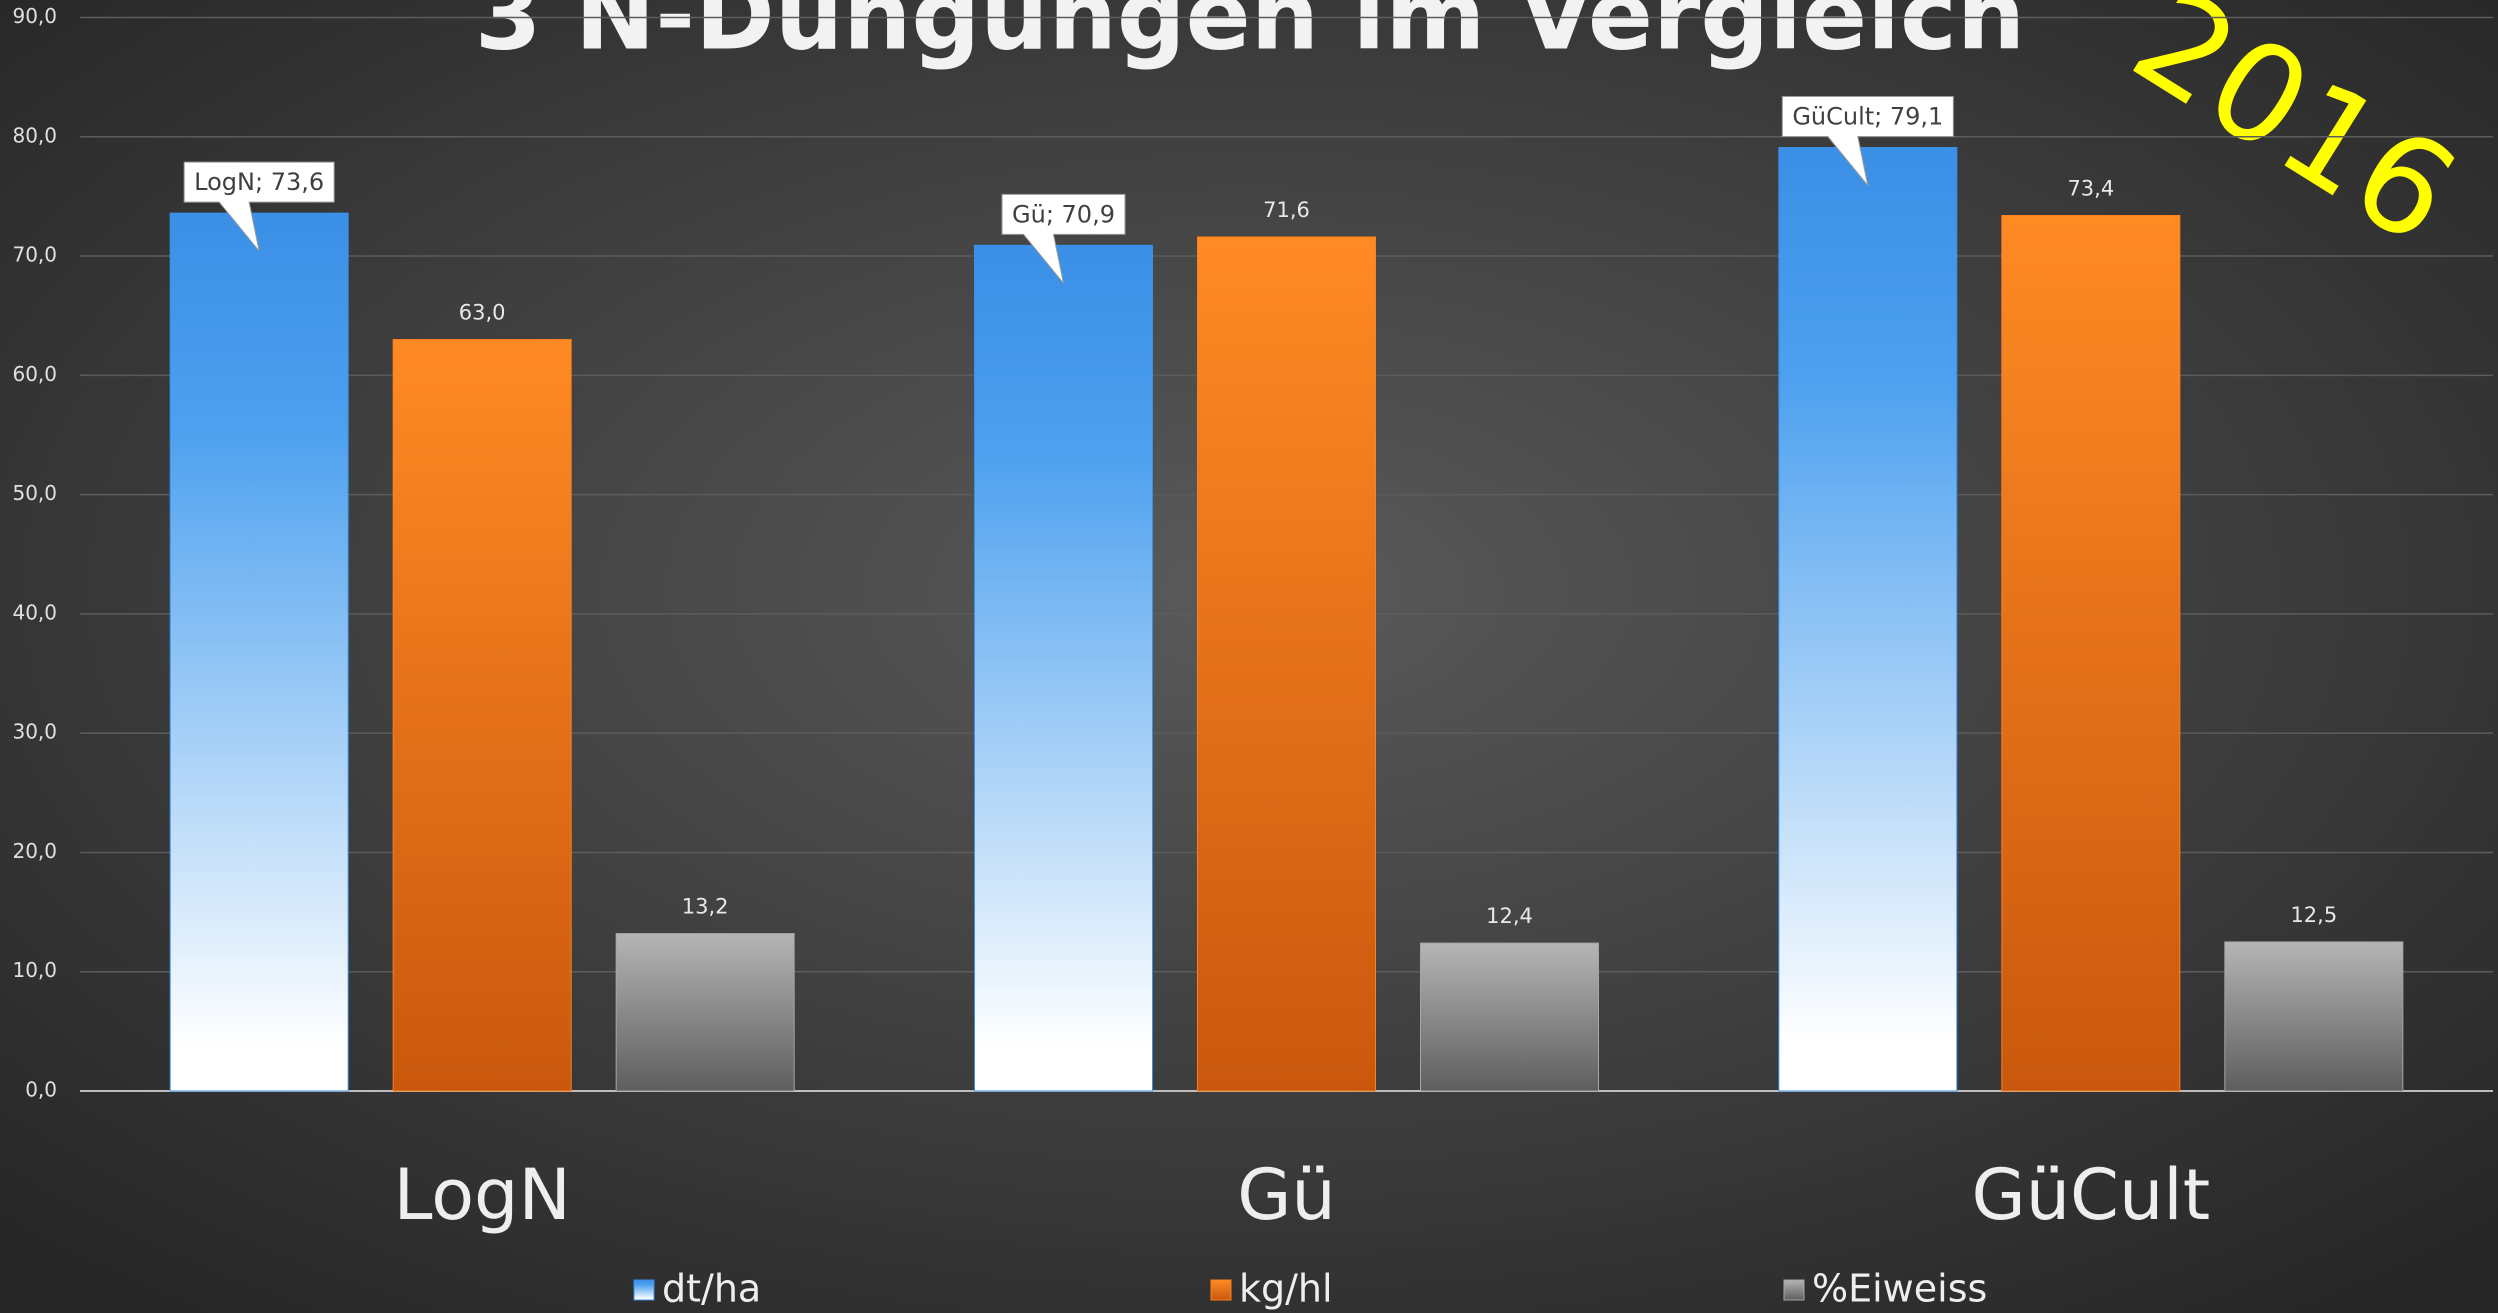 Image resolution: width=2498 pixels, height=1313 pixels. What do you see at coordinates (2313, 915) in the screenshot?
I see `data-label: 12,5` at bounding box center [2313, 915].